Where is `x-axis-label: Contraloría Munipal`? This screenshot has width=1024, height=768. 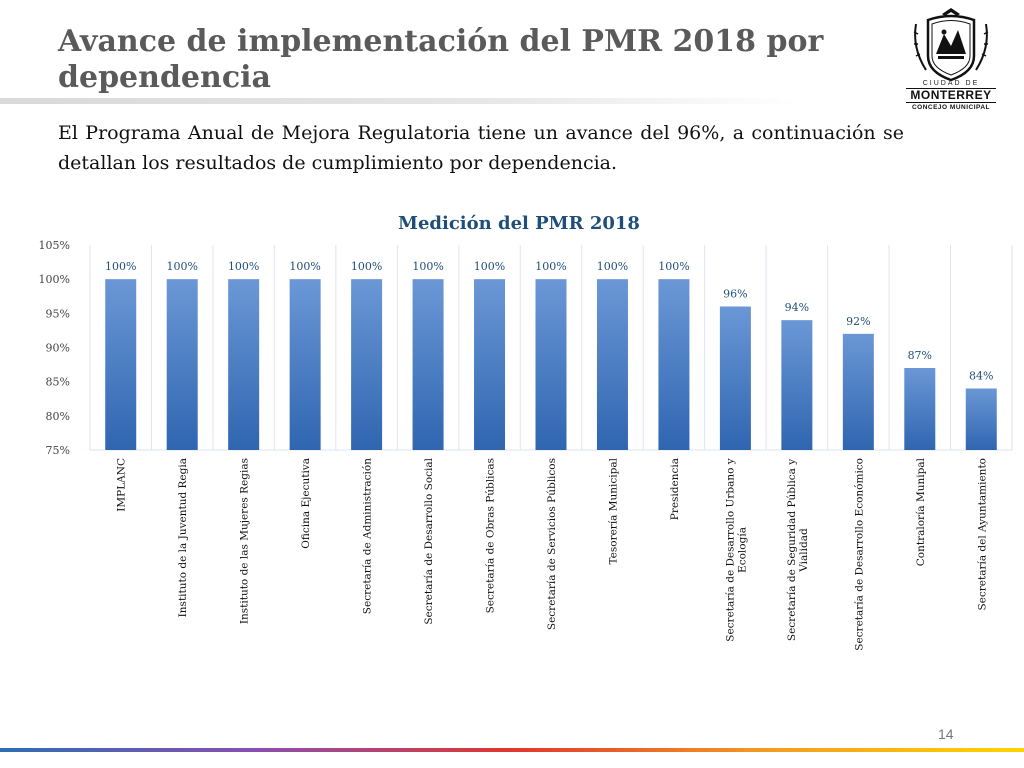
x-axis-label: Contraloría Munipal is located at coordinates (921, 511).